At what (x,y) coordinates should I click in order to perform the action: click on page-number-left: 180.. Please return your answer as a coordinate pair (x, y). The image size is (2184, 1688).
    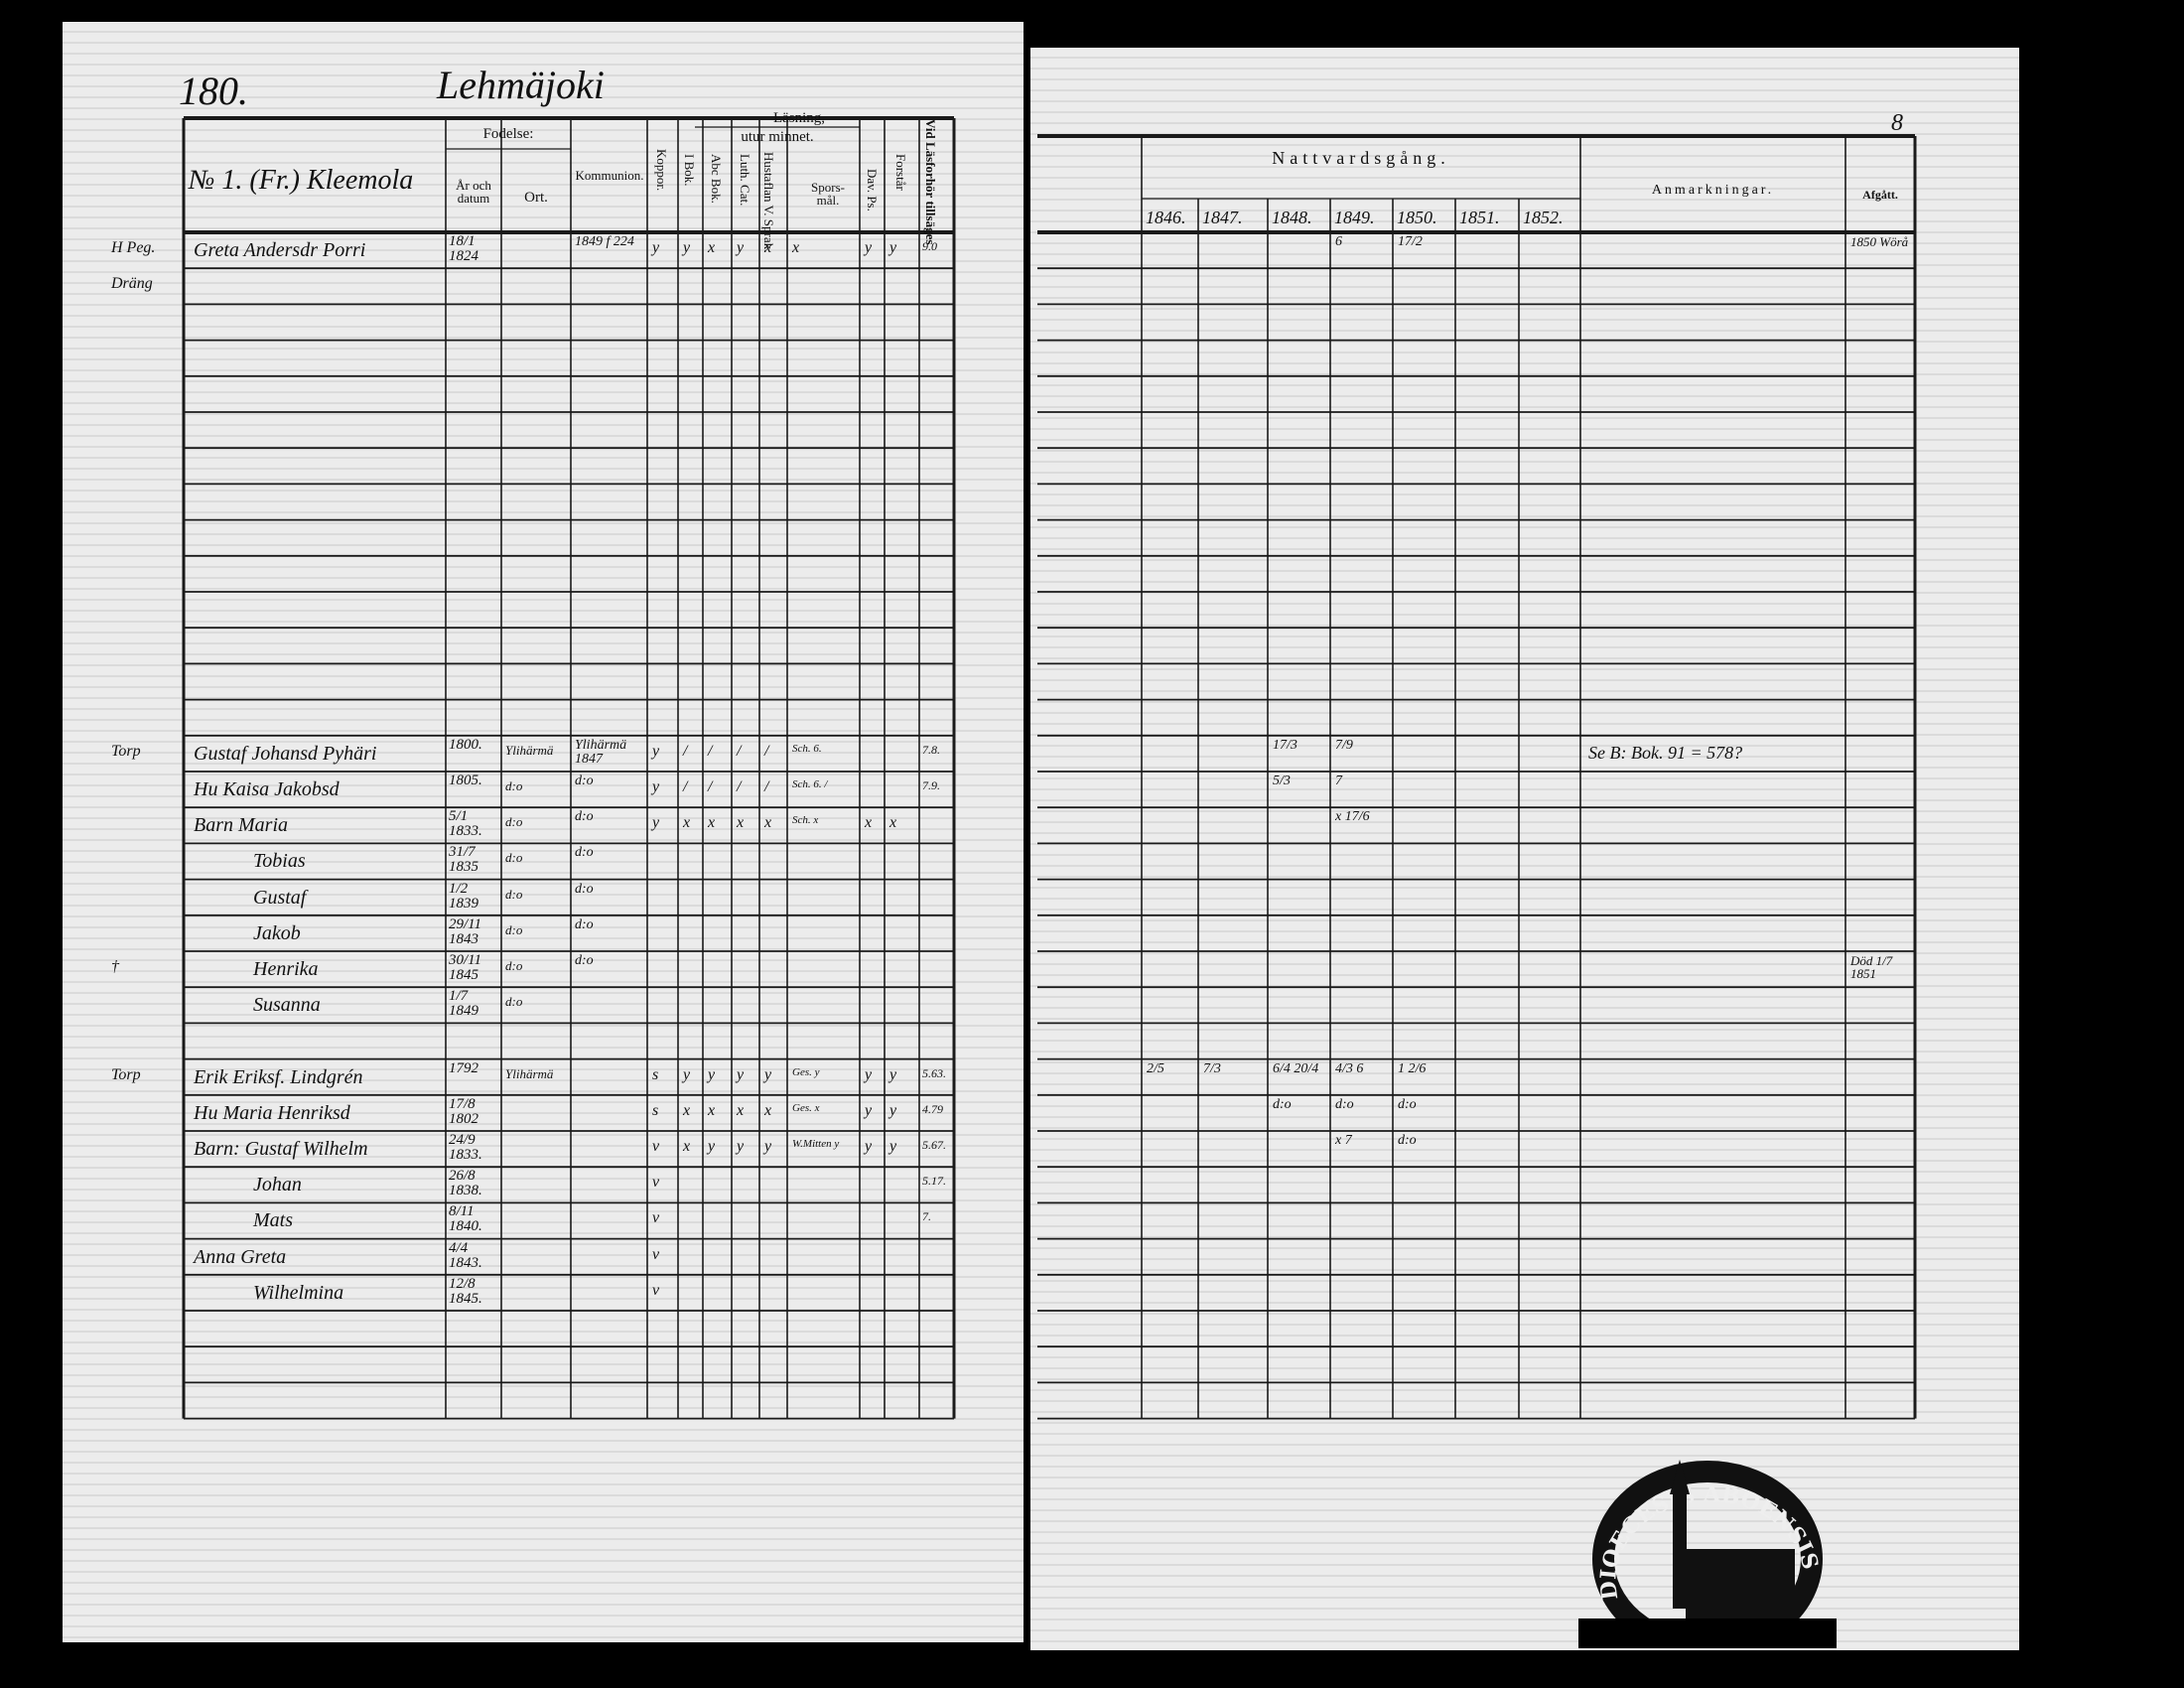
    Looking at the image, I should click on (213, 91).